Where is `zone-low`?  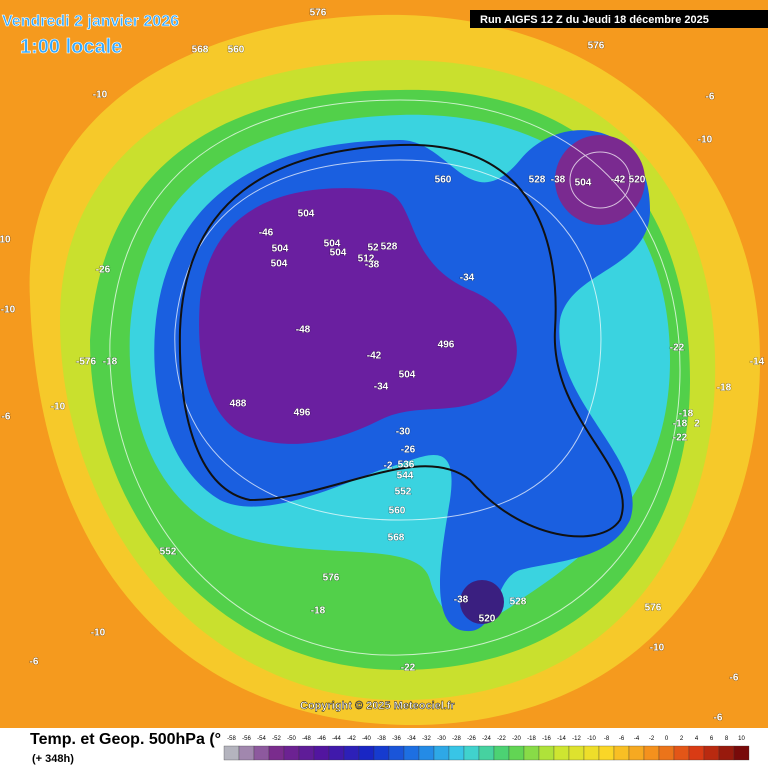 zone-low is located at coordinates (482, 602).